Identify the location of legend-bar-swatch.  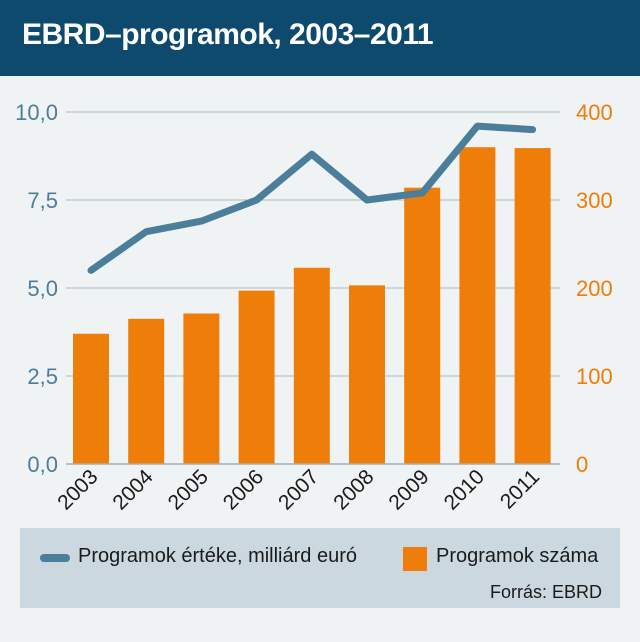
(415, 559).